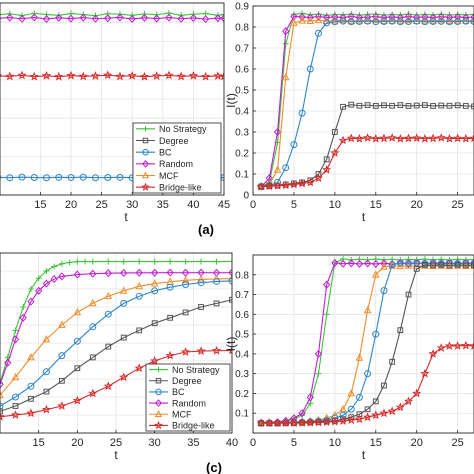 The image size is (474, 474). What do you see at coordinates (242, 295) in the screenshot?
I see `y-tick-label: 0.7` at bounding box center [242, 295].